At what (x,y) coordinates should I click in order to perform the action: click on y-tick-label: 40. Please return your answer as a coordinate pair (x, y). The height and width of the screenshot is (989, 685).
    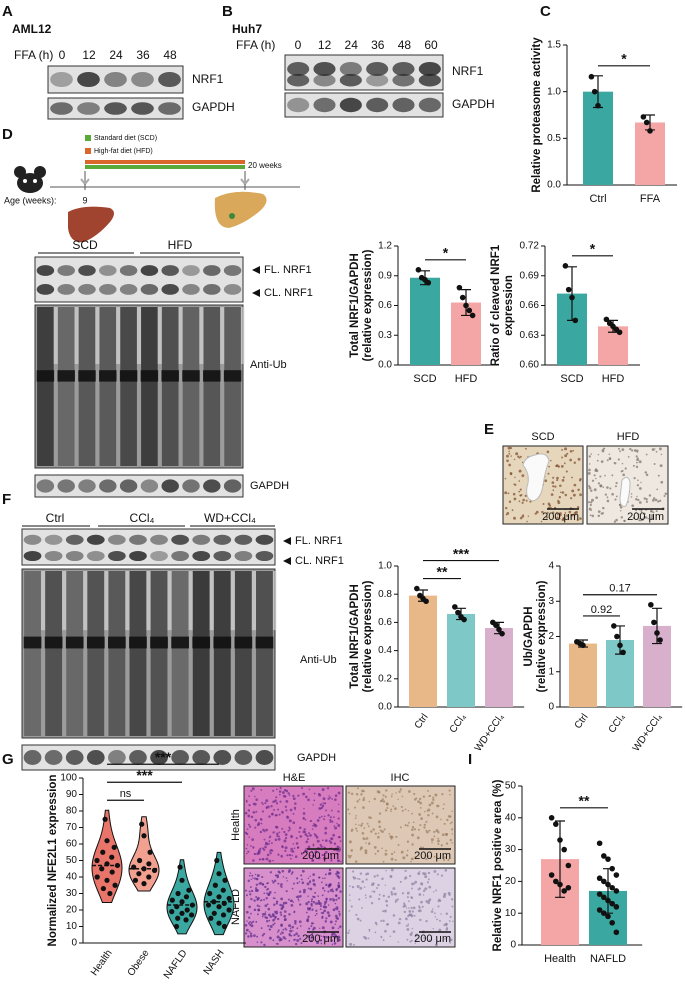
    Looking at the image, I should click on (511, 817).